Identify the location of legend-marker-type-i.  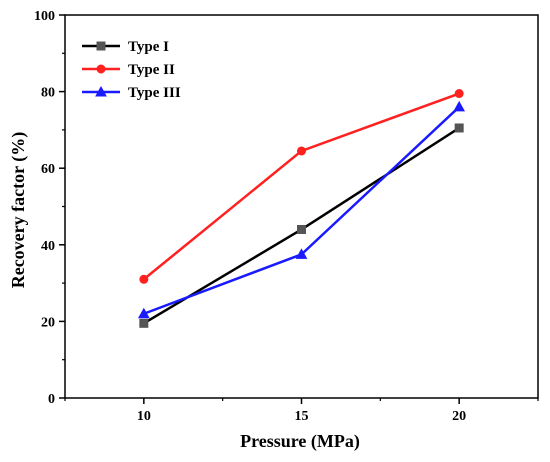
(101, 46).